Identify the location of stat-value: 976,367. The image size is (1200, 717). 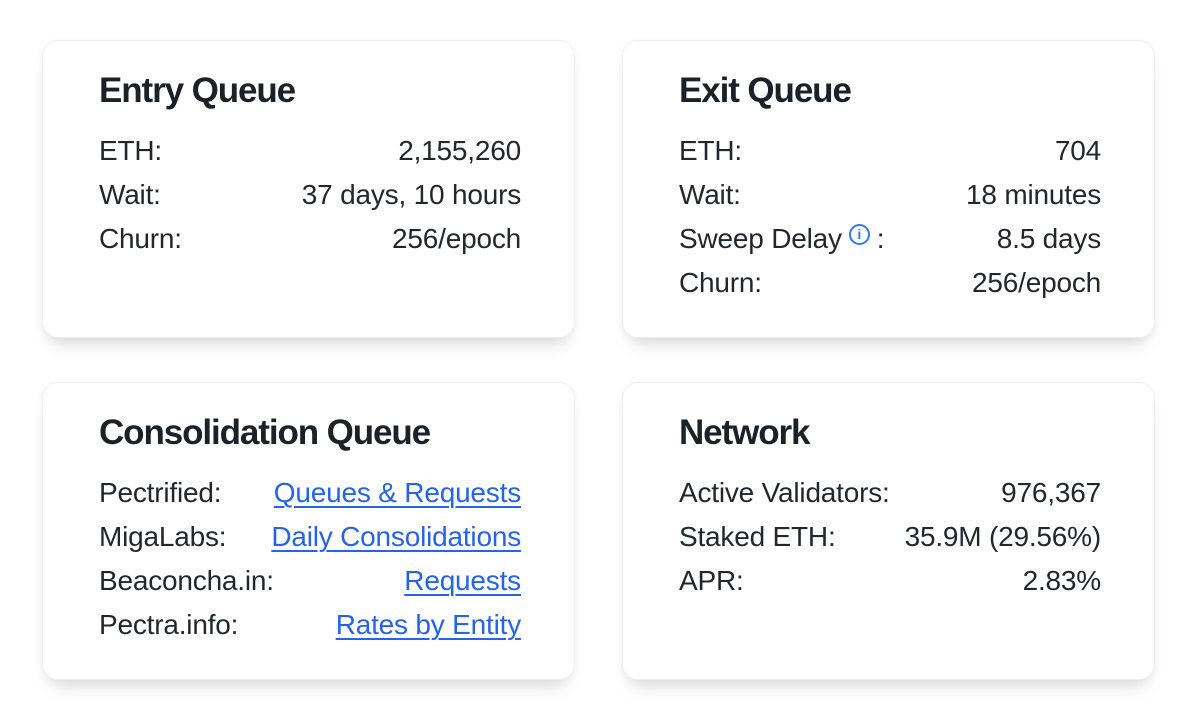
(1051, 492).